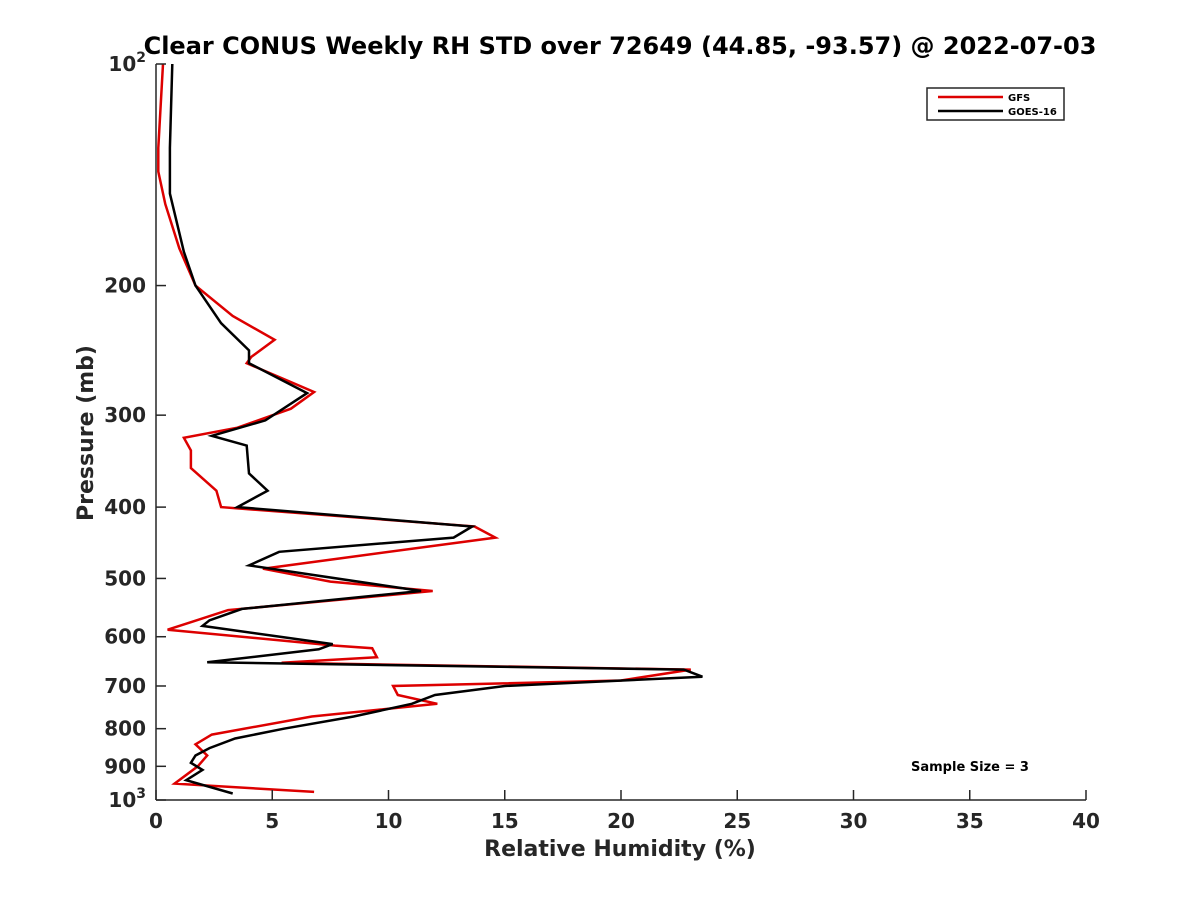  I want to click on y-tick-label: 600, so click(125, 637).